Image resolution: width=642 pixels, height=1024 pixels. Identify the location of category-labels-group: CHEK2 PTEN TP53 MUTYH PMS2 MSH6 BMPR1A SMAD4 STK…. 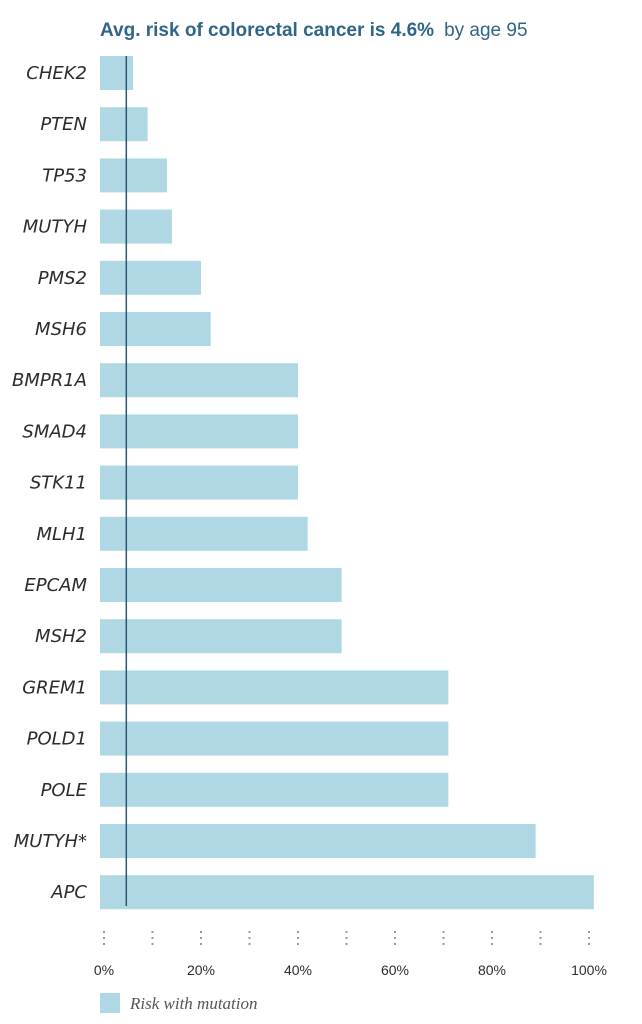
(50, 483).